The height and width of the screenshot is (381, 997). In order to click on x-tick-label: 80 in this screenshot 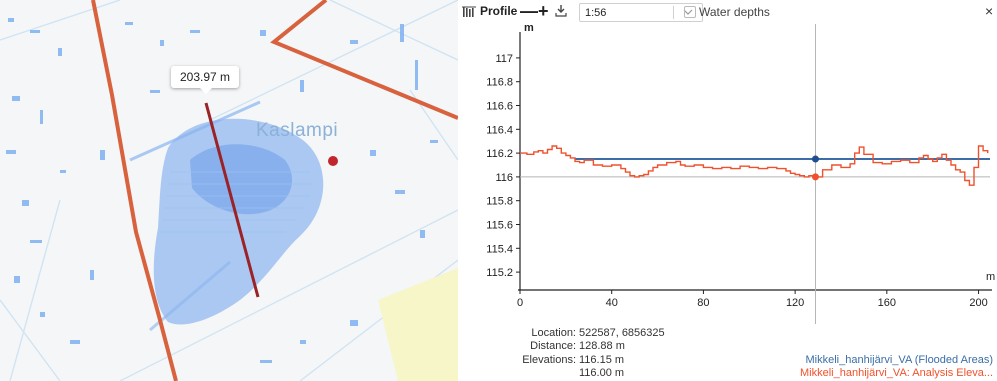, I will do `click(703, 303)`.